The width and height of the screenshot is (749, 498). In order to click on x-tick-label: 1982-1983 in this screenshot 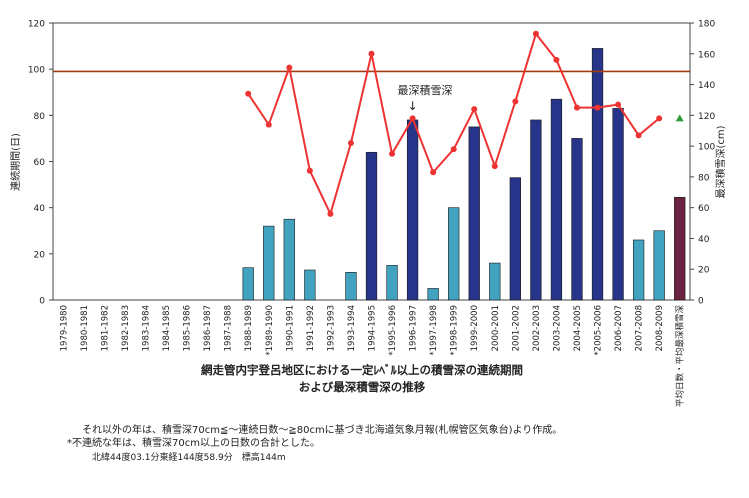, I will do `click(126, 328)`.